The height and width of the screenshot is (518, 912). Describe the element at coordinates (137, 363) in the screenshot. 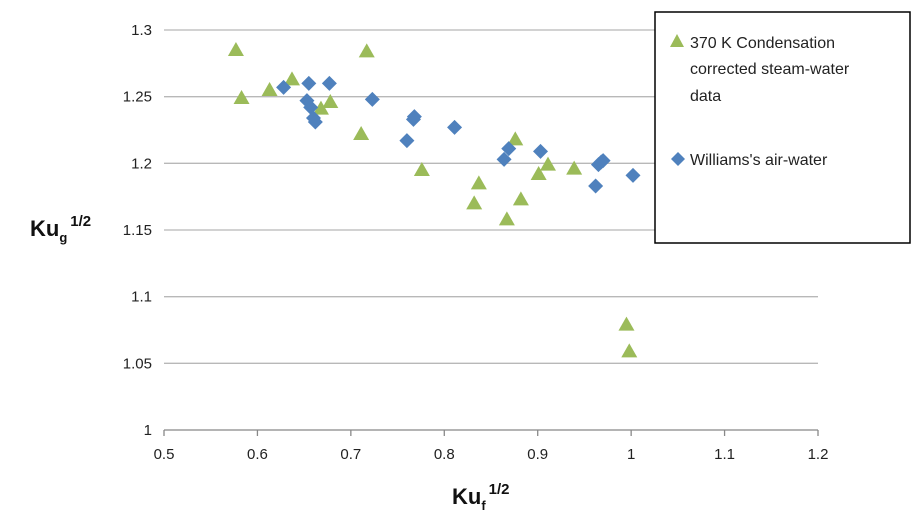

I see `y-tick-label: 1.05` at that location.